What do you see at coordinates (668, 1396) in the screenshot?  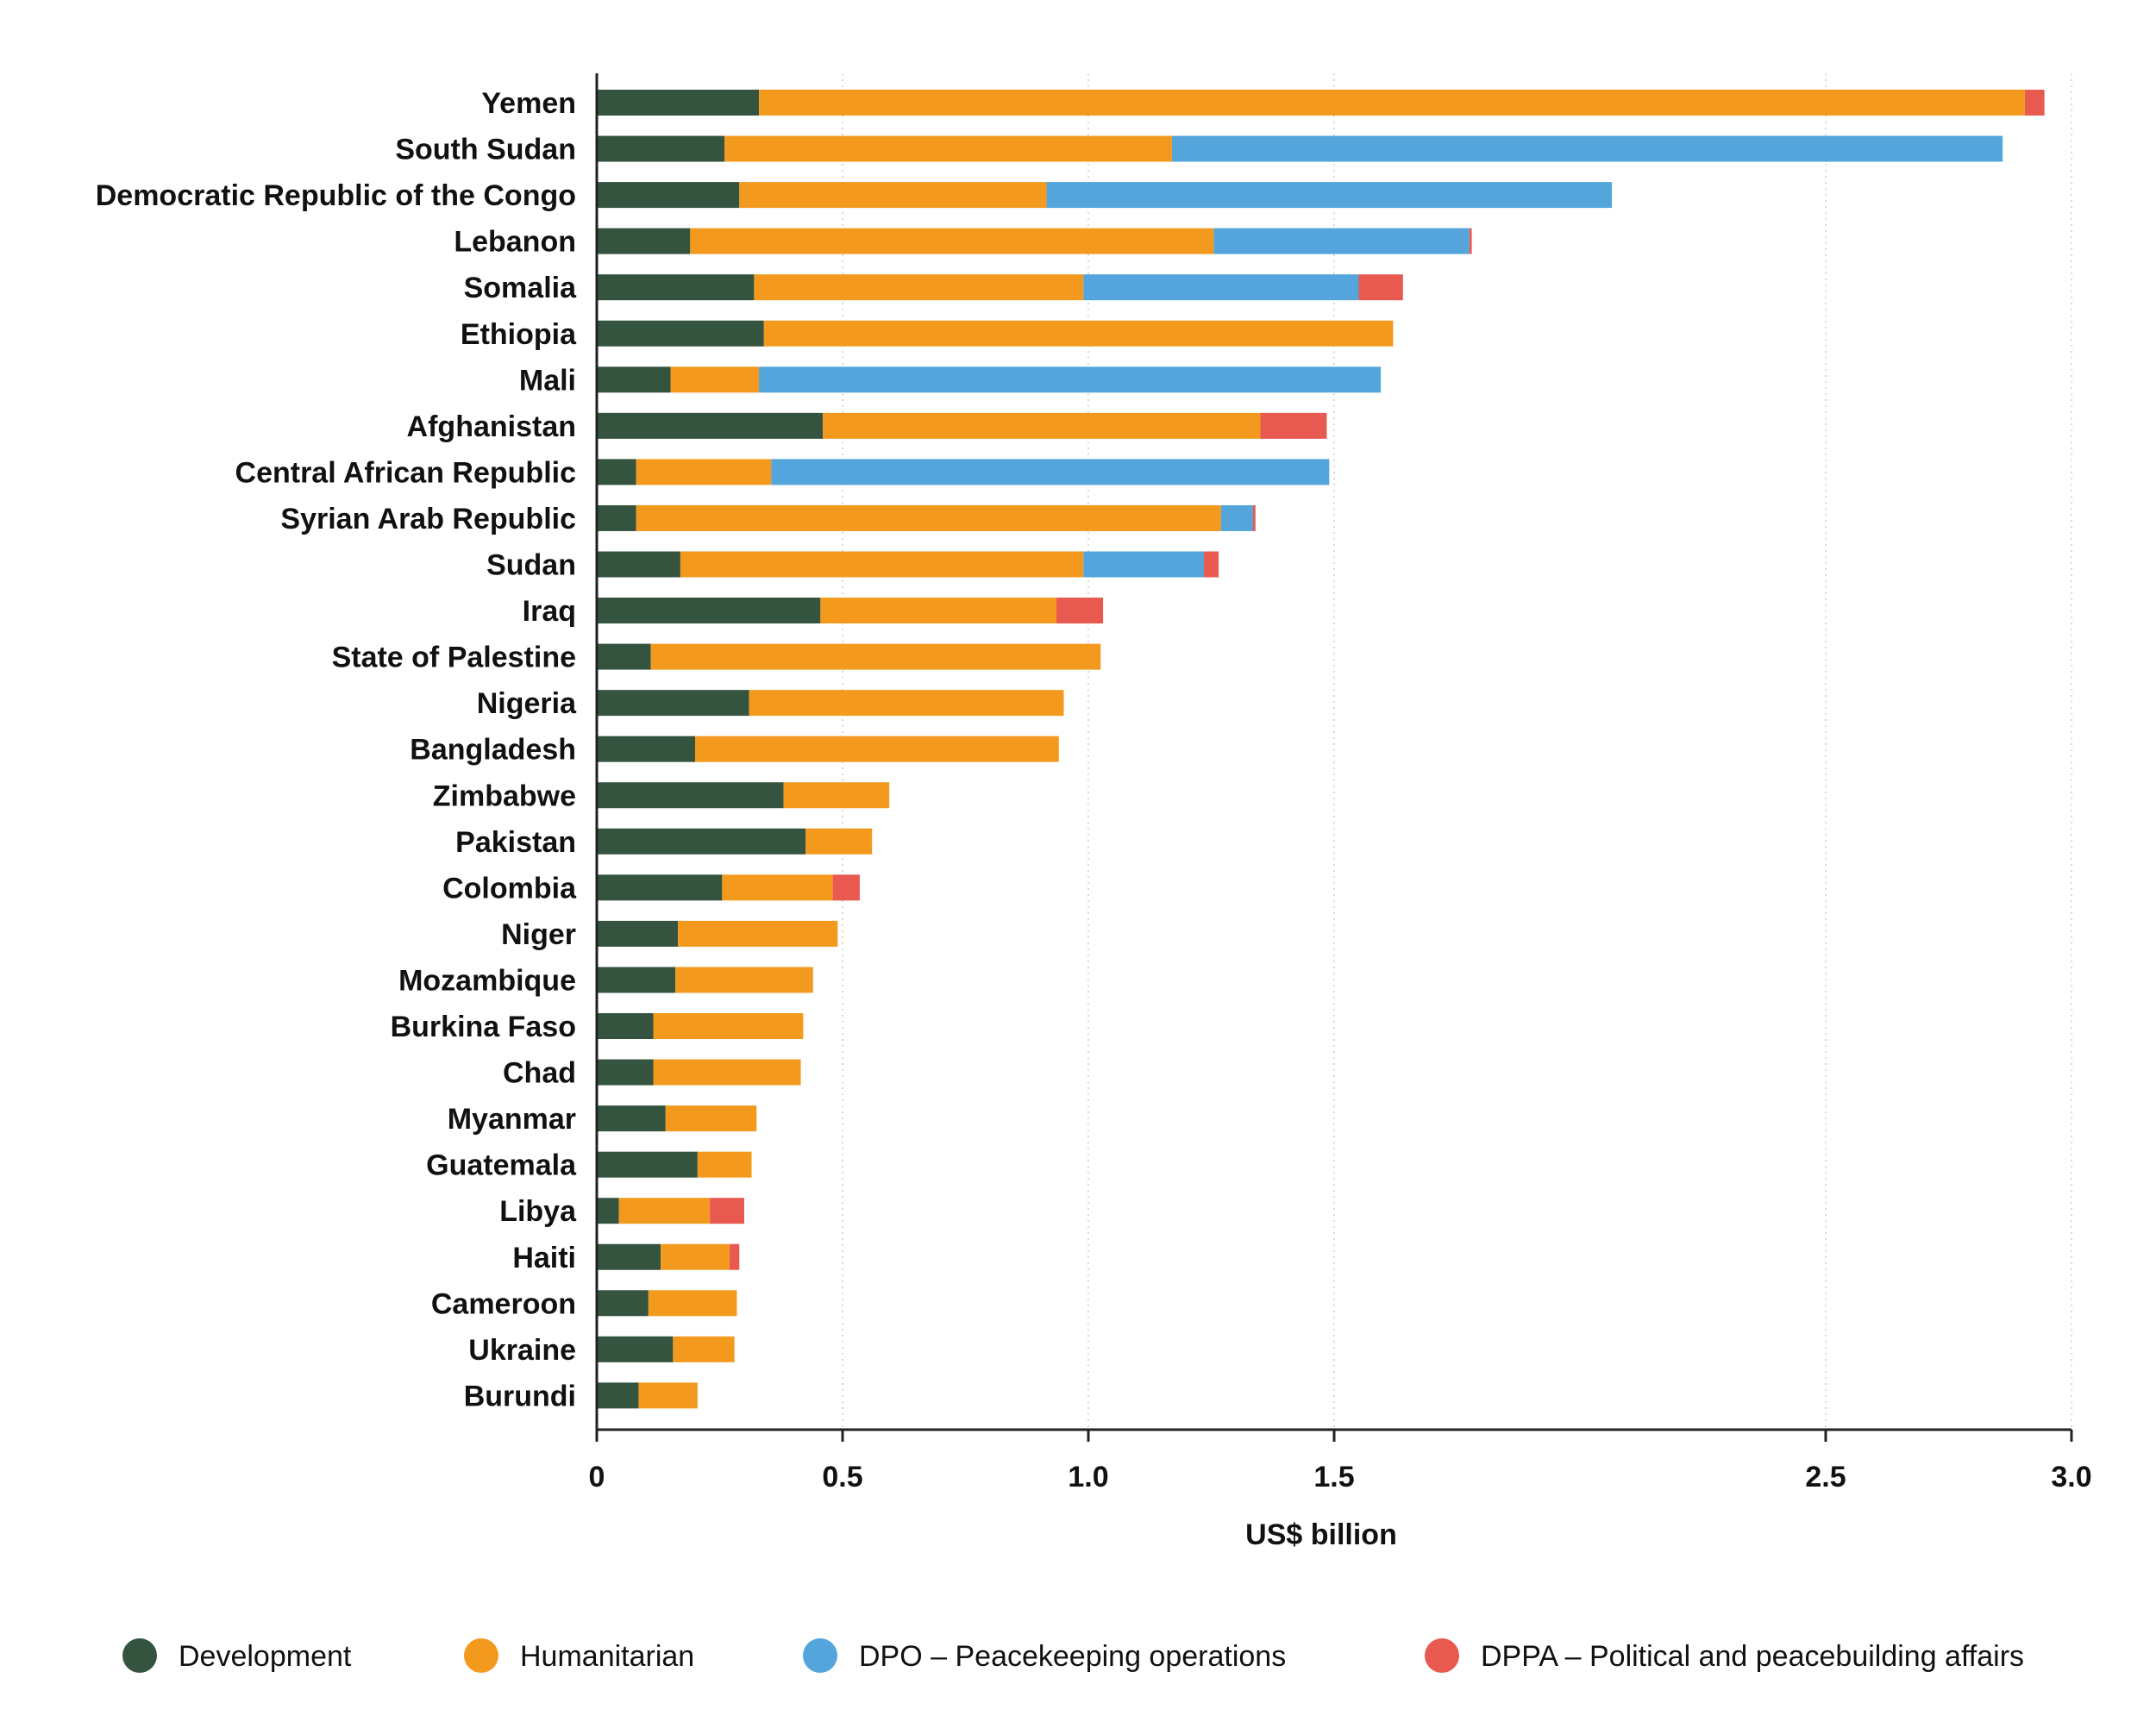 I see `bar-burundi-humanitarian` at bounding box center [668, 1396].